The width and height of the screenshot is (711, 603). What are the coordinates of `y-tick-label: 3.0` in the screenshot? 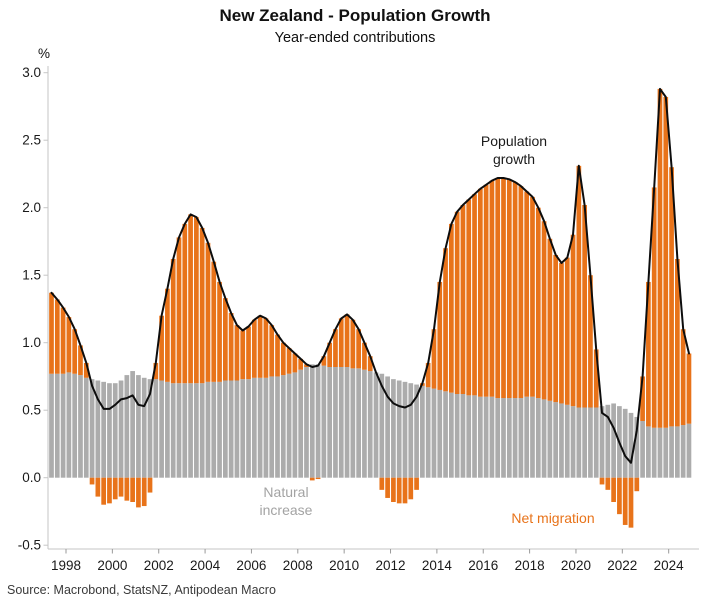 It's located at (31, 72).